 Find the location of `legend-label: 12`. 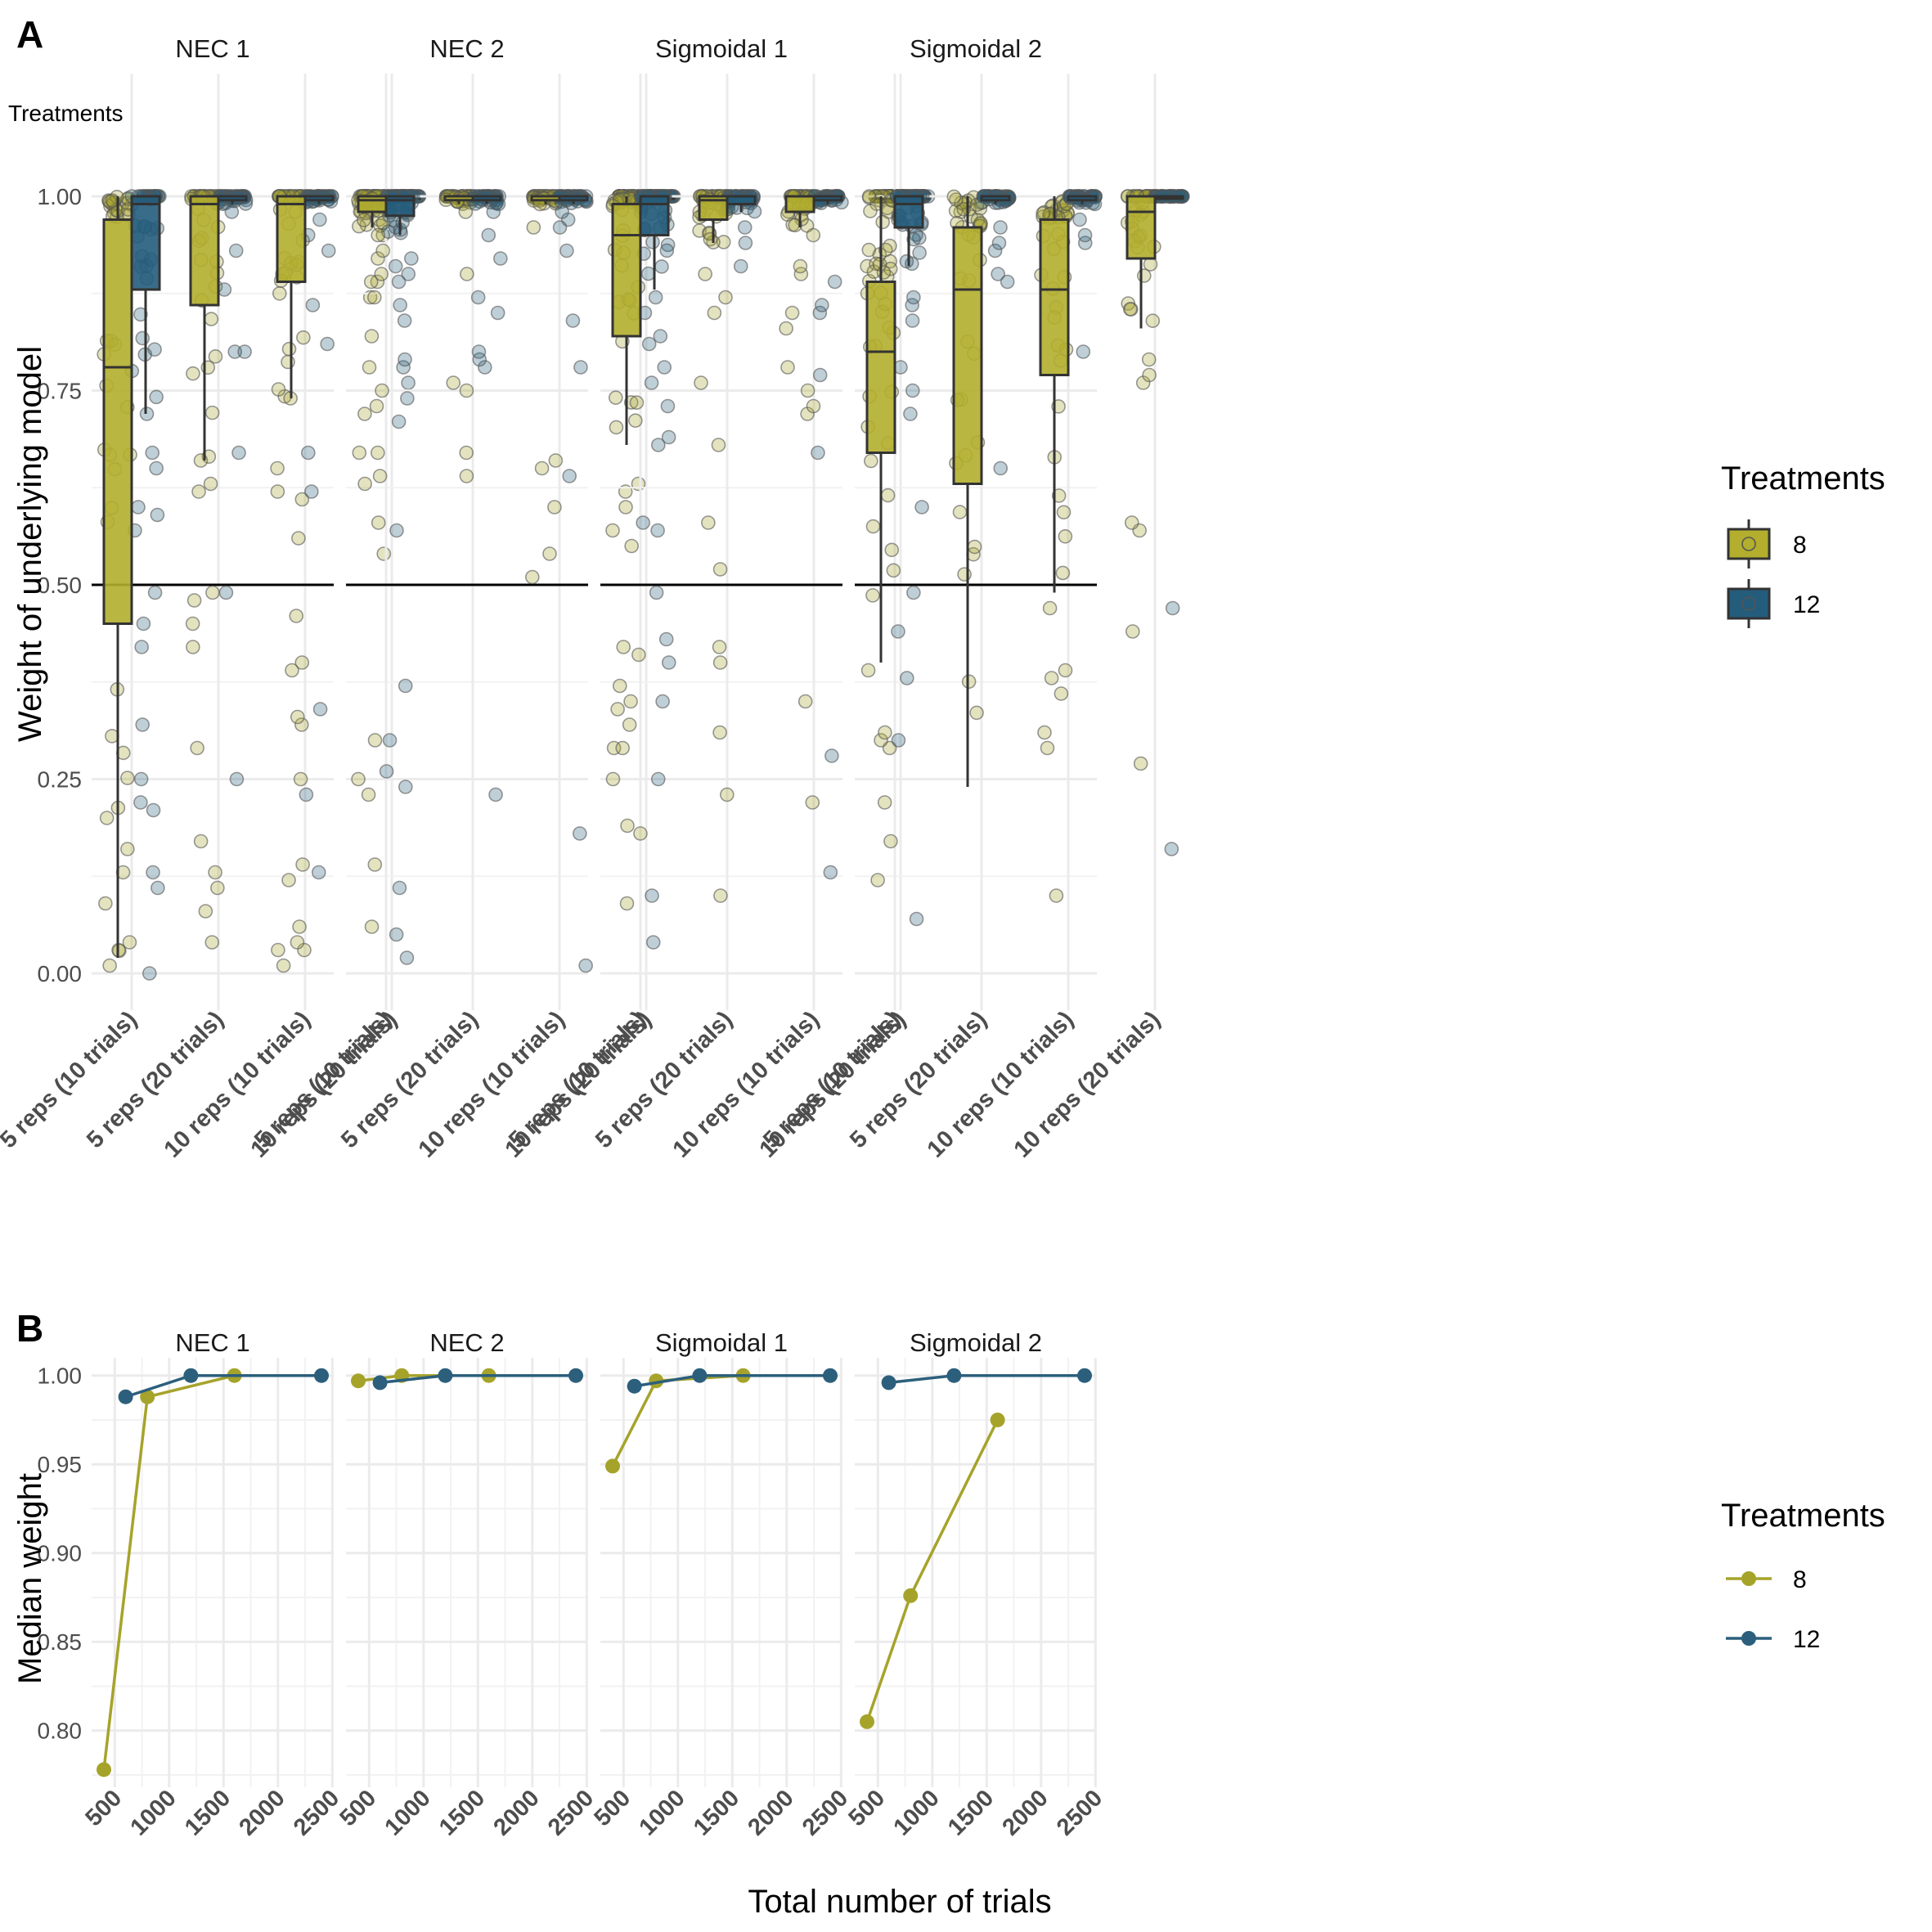

legend-label: 12 is located at coordinates (1807, 1640).